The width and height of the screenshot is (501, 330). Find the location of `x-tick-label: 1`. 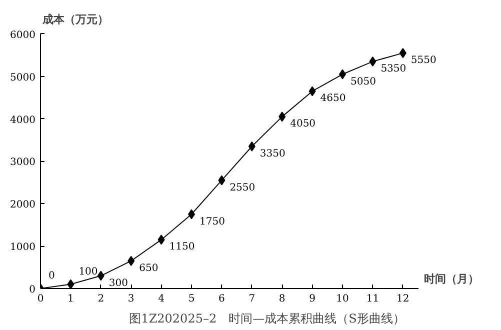

x-tick-label: 1 is located at coordinates (71, 299).